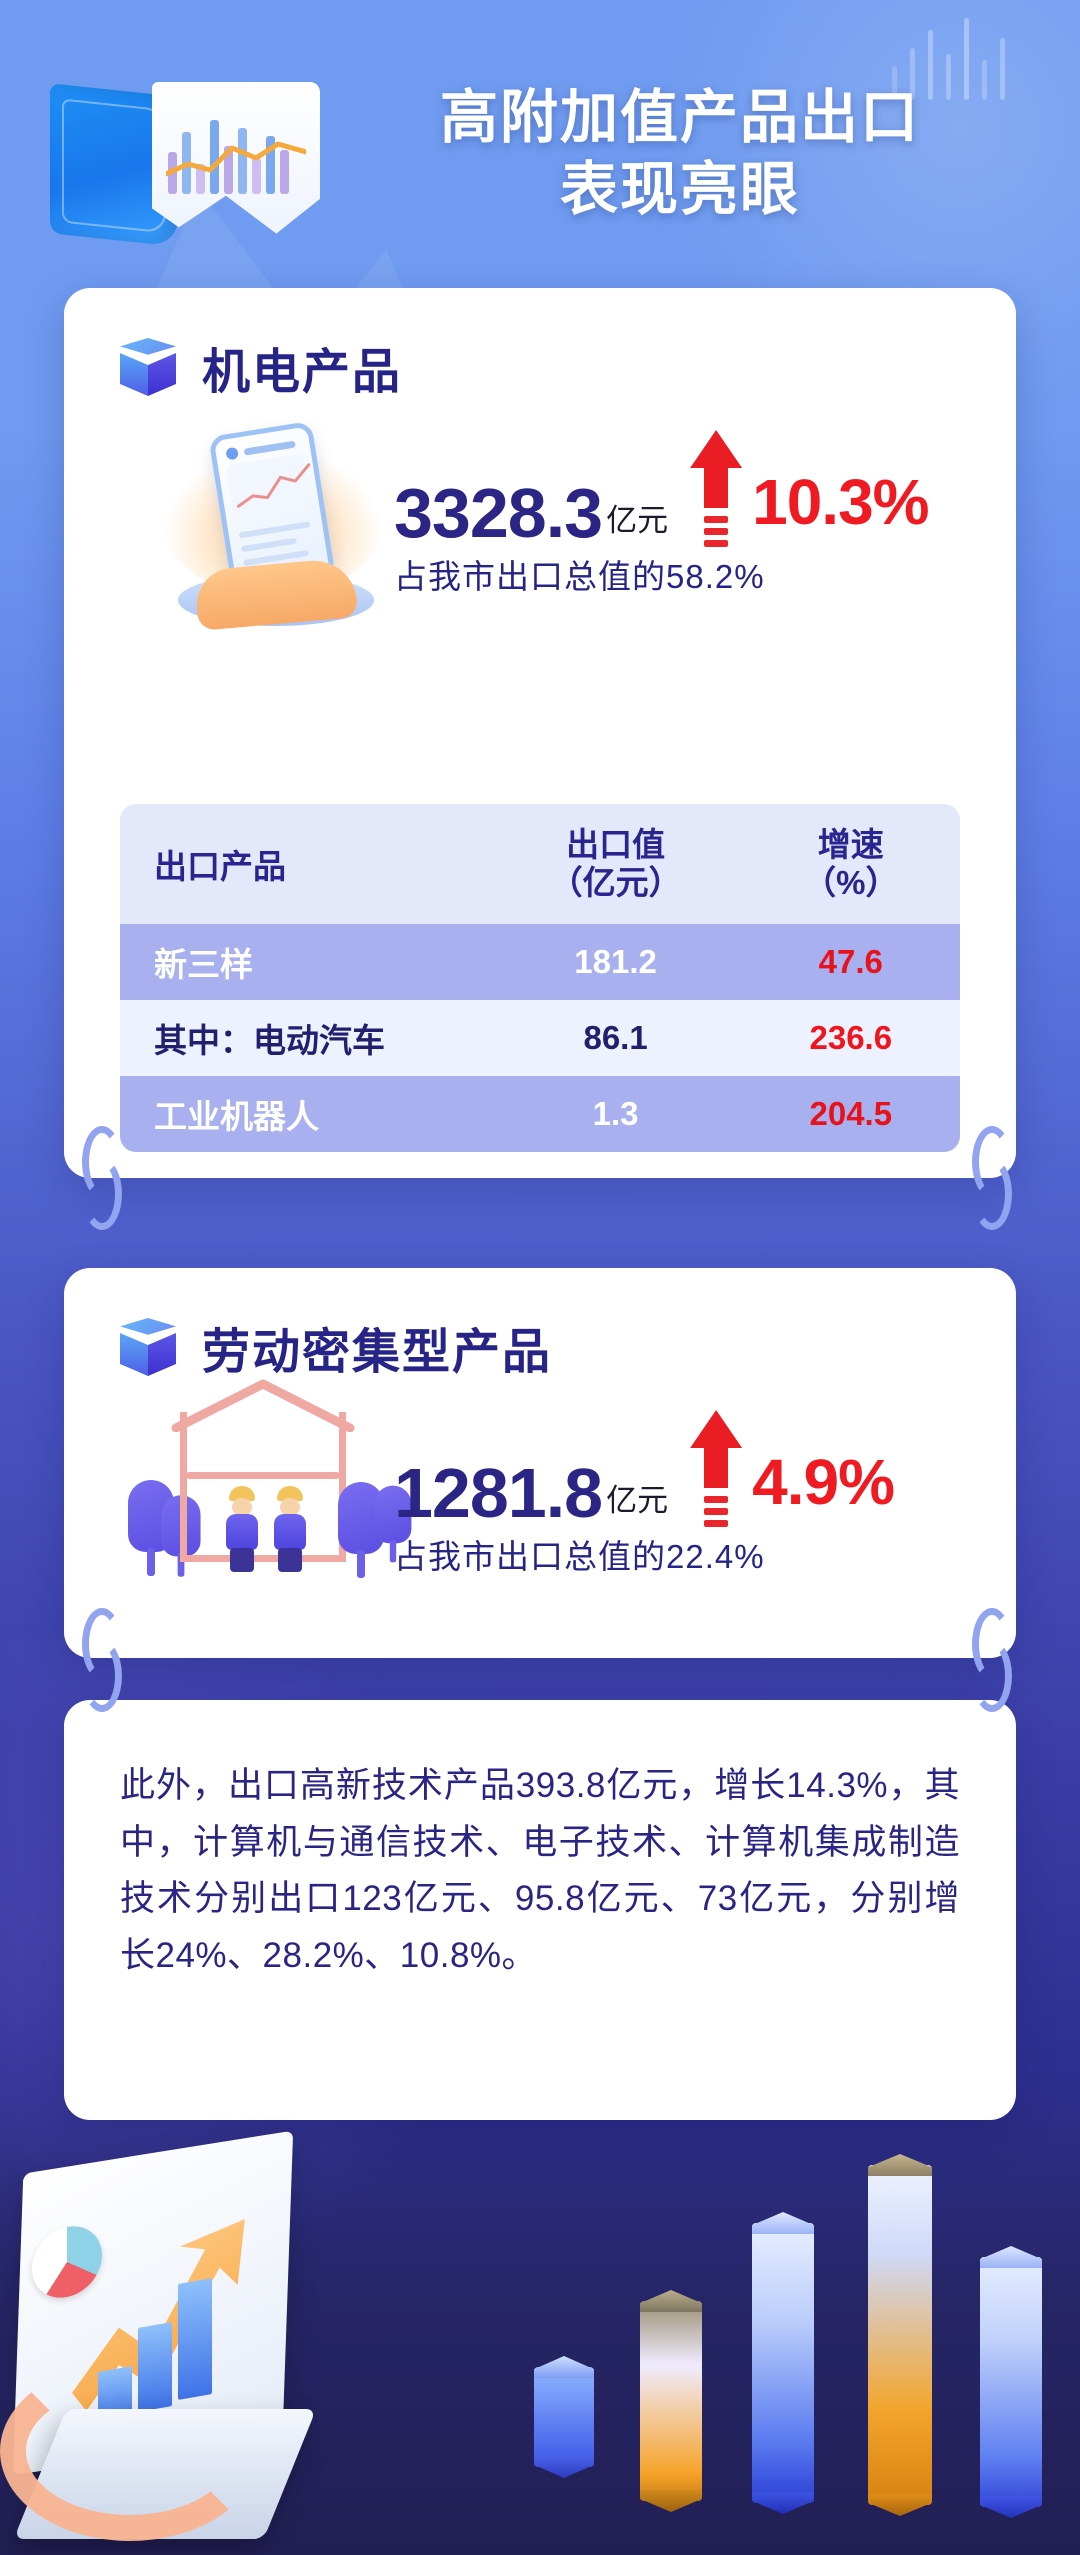  Describe the element at coordinates (615, 863) in the screenshot. I see `column-header-value: 出口值 （亿元）` at that location.